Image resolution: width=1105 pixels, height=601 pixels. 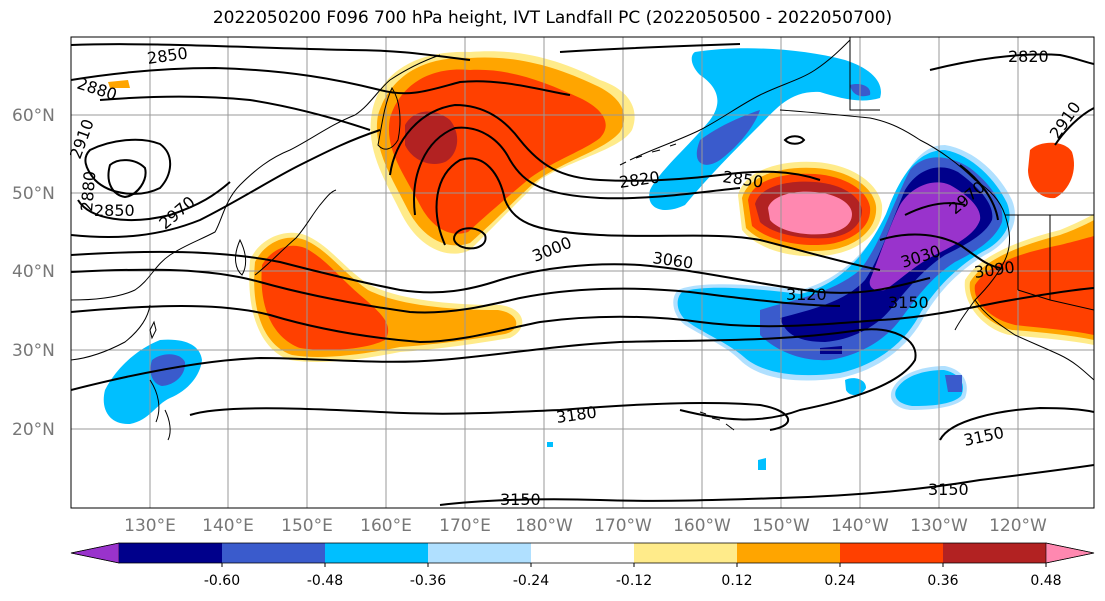 What do you see at coordinates (551, 249) in the screenshot?
I see `contour-label: 3000` at bounding box center [551, 249].